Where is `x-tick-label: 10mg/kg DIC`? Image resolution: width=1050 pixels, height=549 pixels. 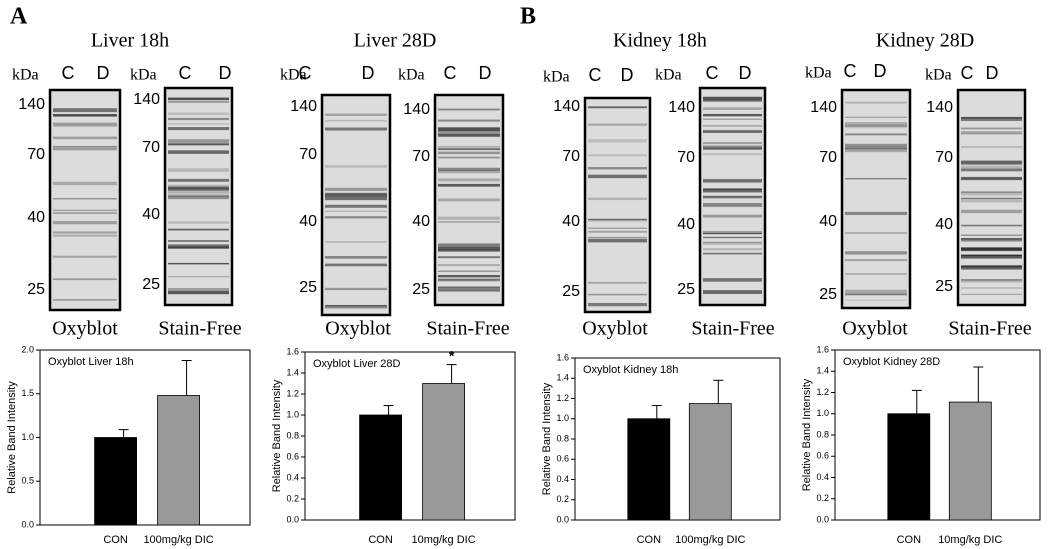
x-tick-label: 10mg/kg DIC is located at coordinates (970, 540).